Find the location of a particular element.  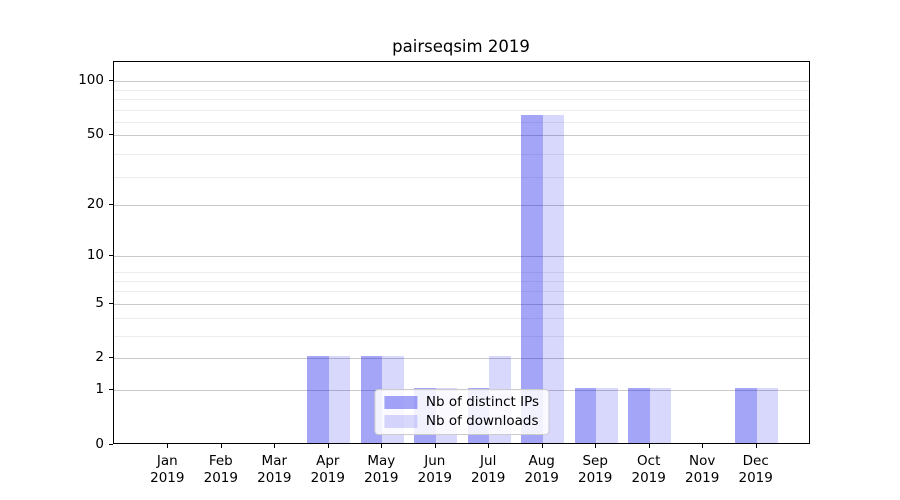

x-tick-label: Jul 2019 is located at coordinates (488, 469).